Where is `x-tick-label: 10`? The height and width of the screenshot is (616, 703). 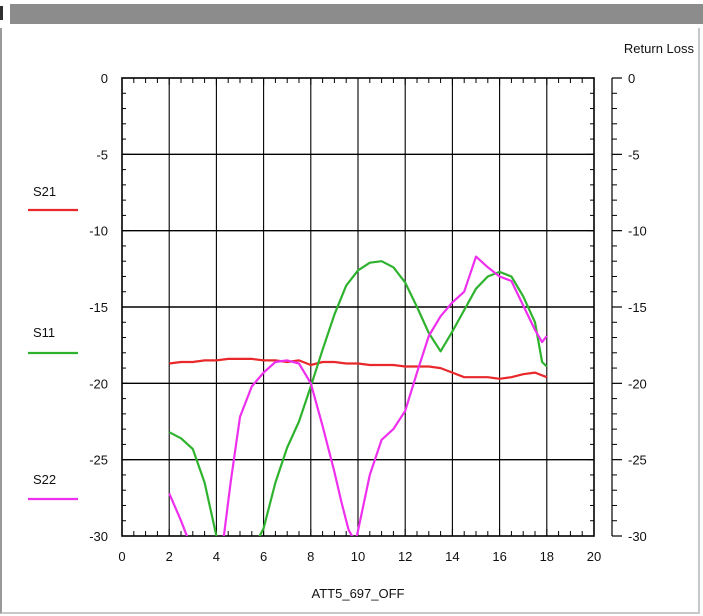 x-tick-label: 10 is located at coordinates (358, 556).